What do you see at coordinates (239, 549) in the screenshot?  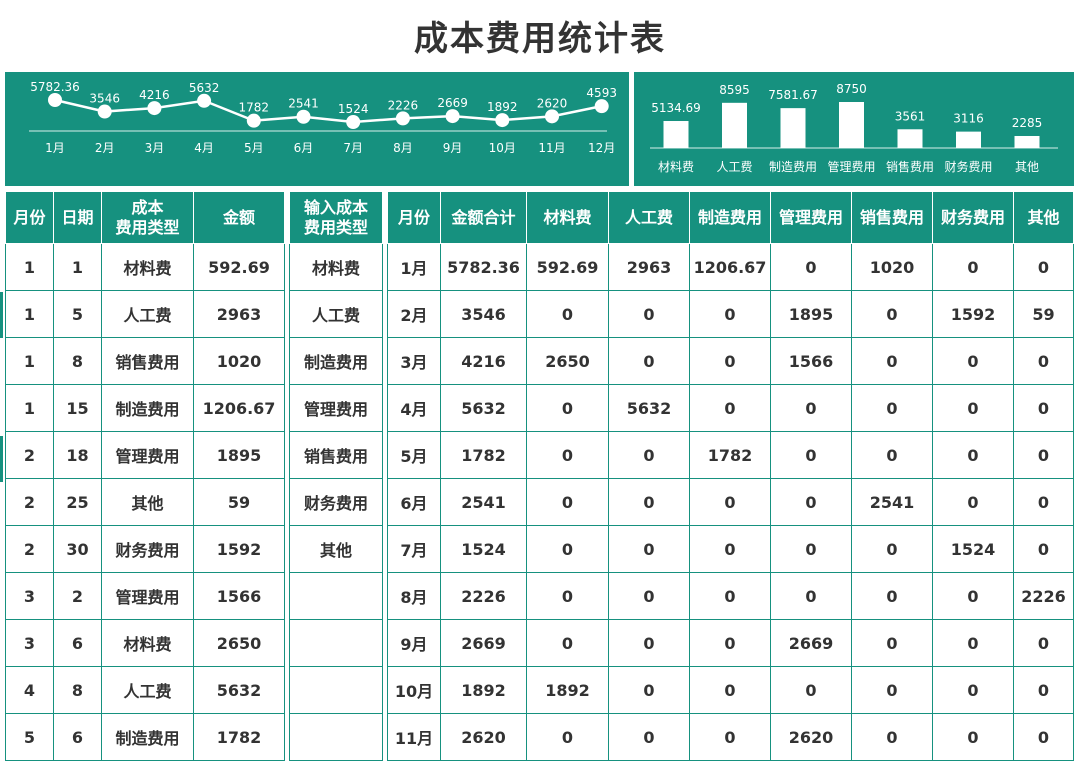 I see `table-cell: 1592` at bounding box center [239, 549].